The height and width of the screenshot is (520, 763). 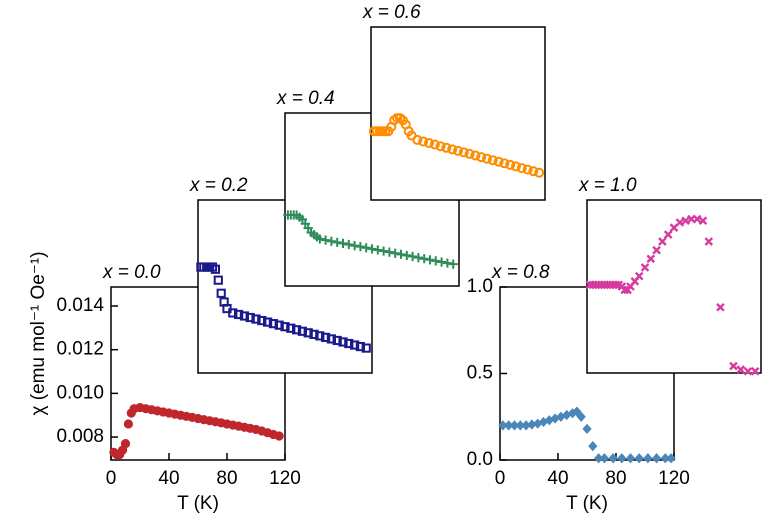 I want to click on panel-title: x = 0.8, so click(x=520, y=272).